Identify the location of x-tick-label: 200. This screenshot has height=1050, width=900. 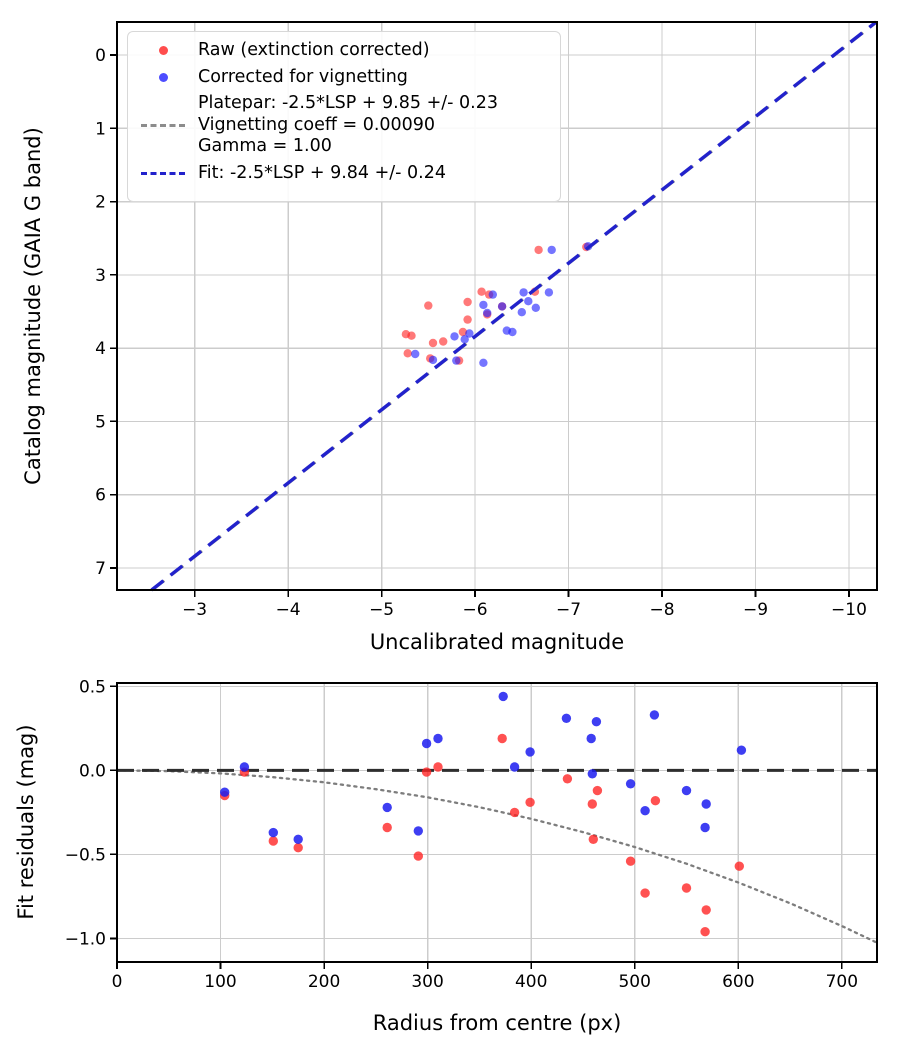
(324, 982).